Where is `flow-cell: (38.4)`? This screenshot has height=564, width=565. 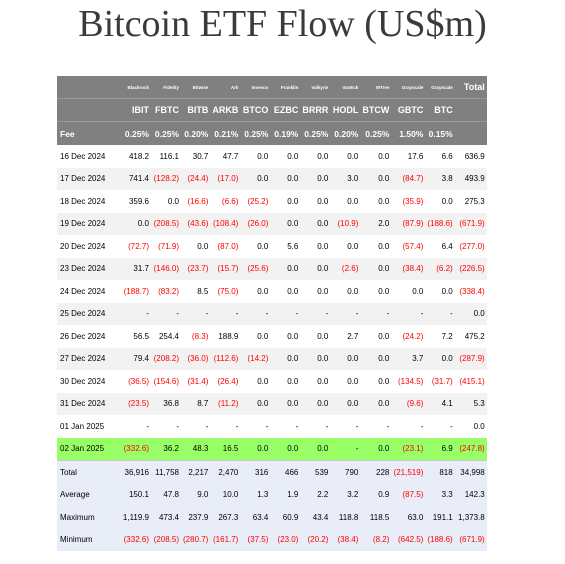
flow-cell: (38.4) is located at coordinates (408, 268).